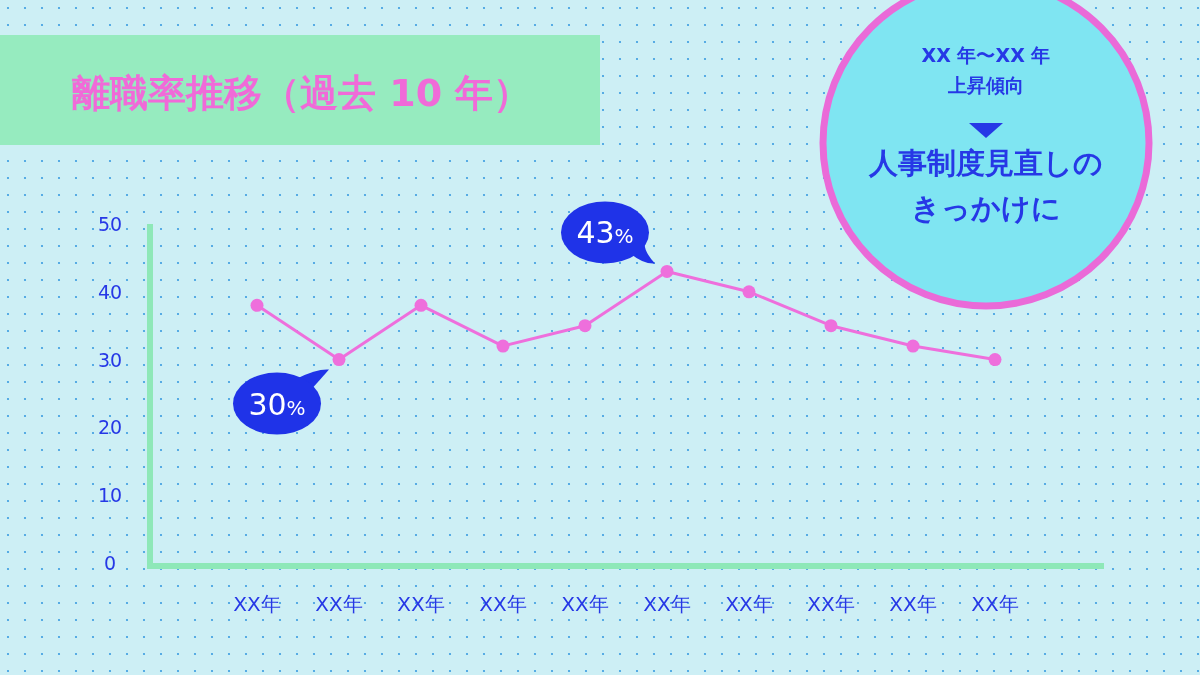  Describe the element at coordinates (110, 291) in the screenshot. I see `y-tick-label: 40` at that location.